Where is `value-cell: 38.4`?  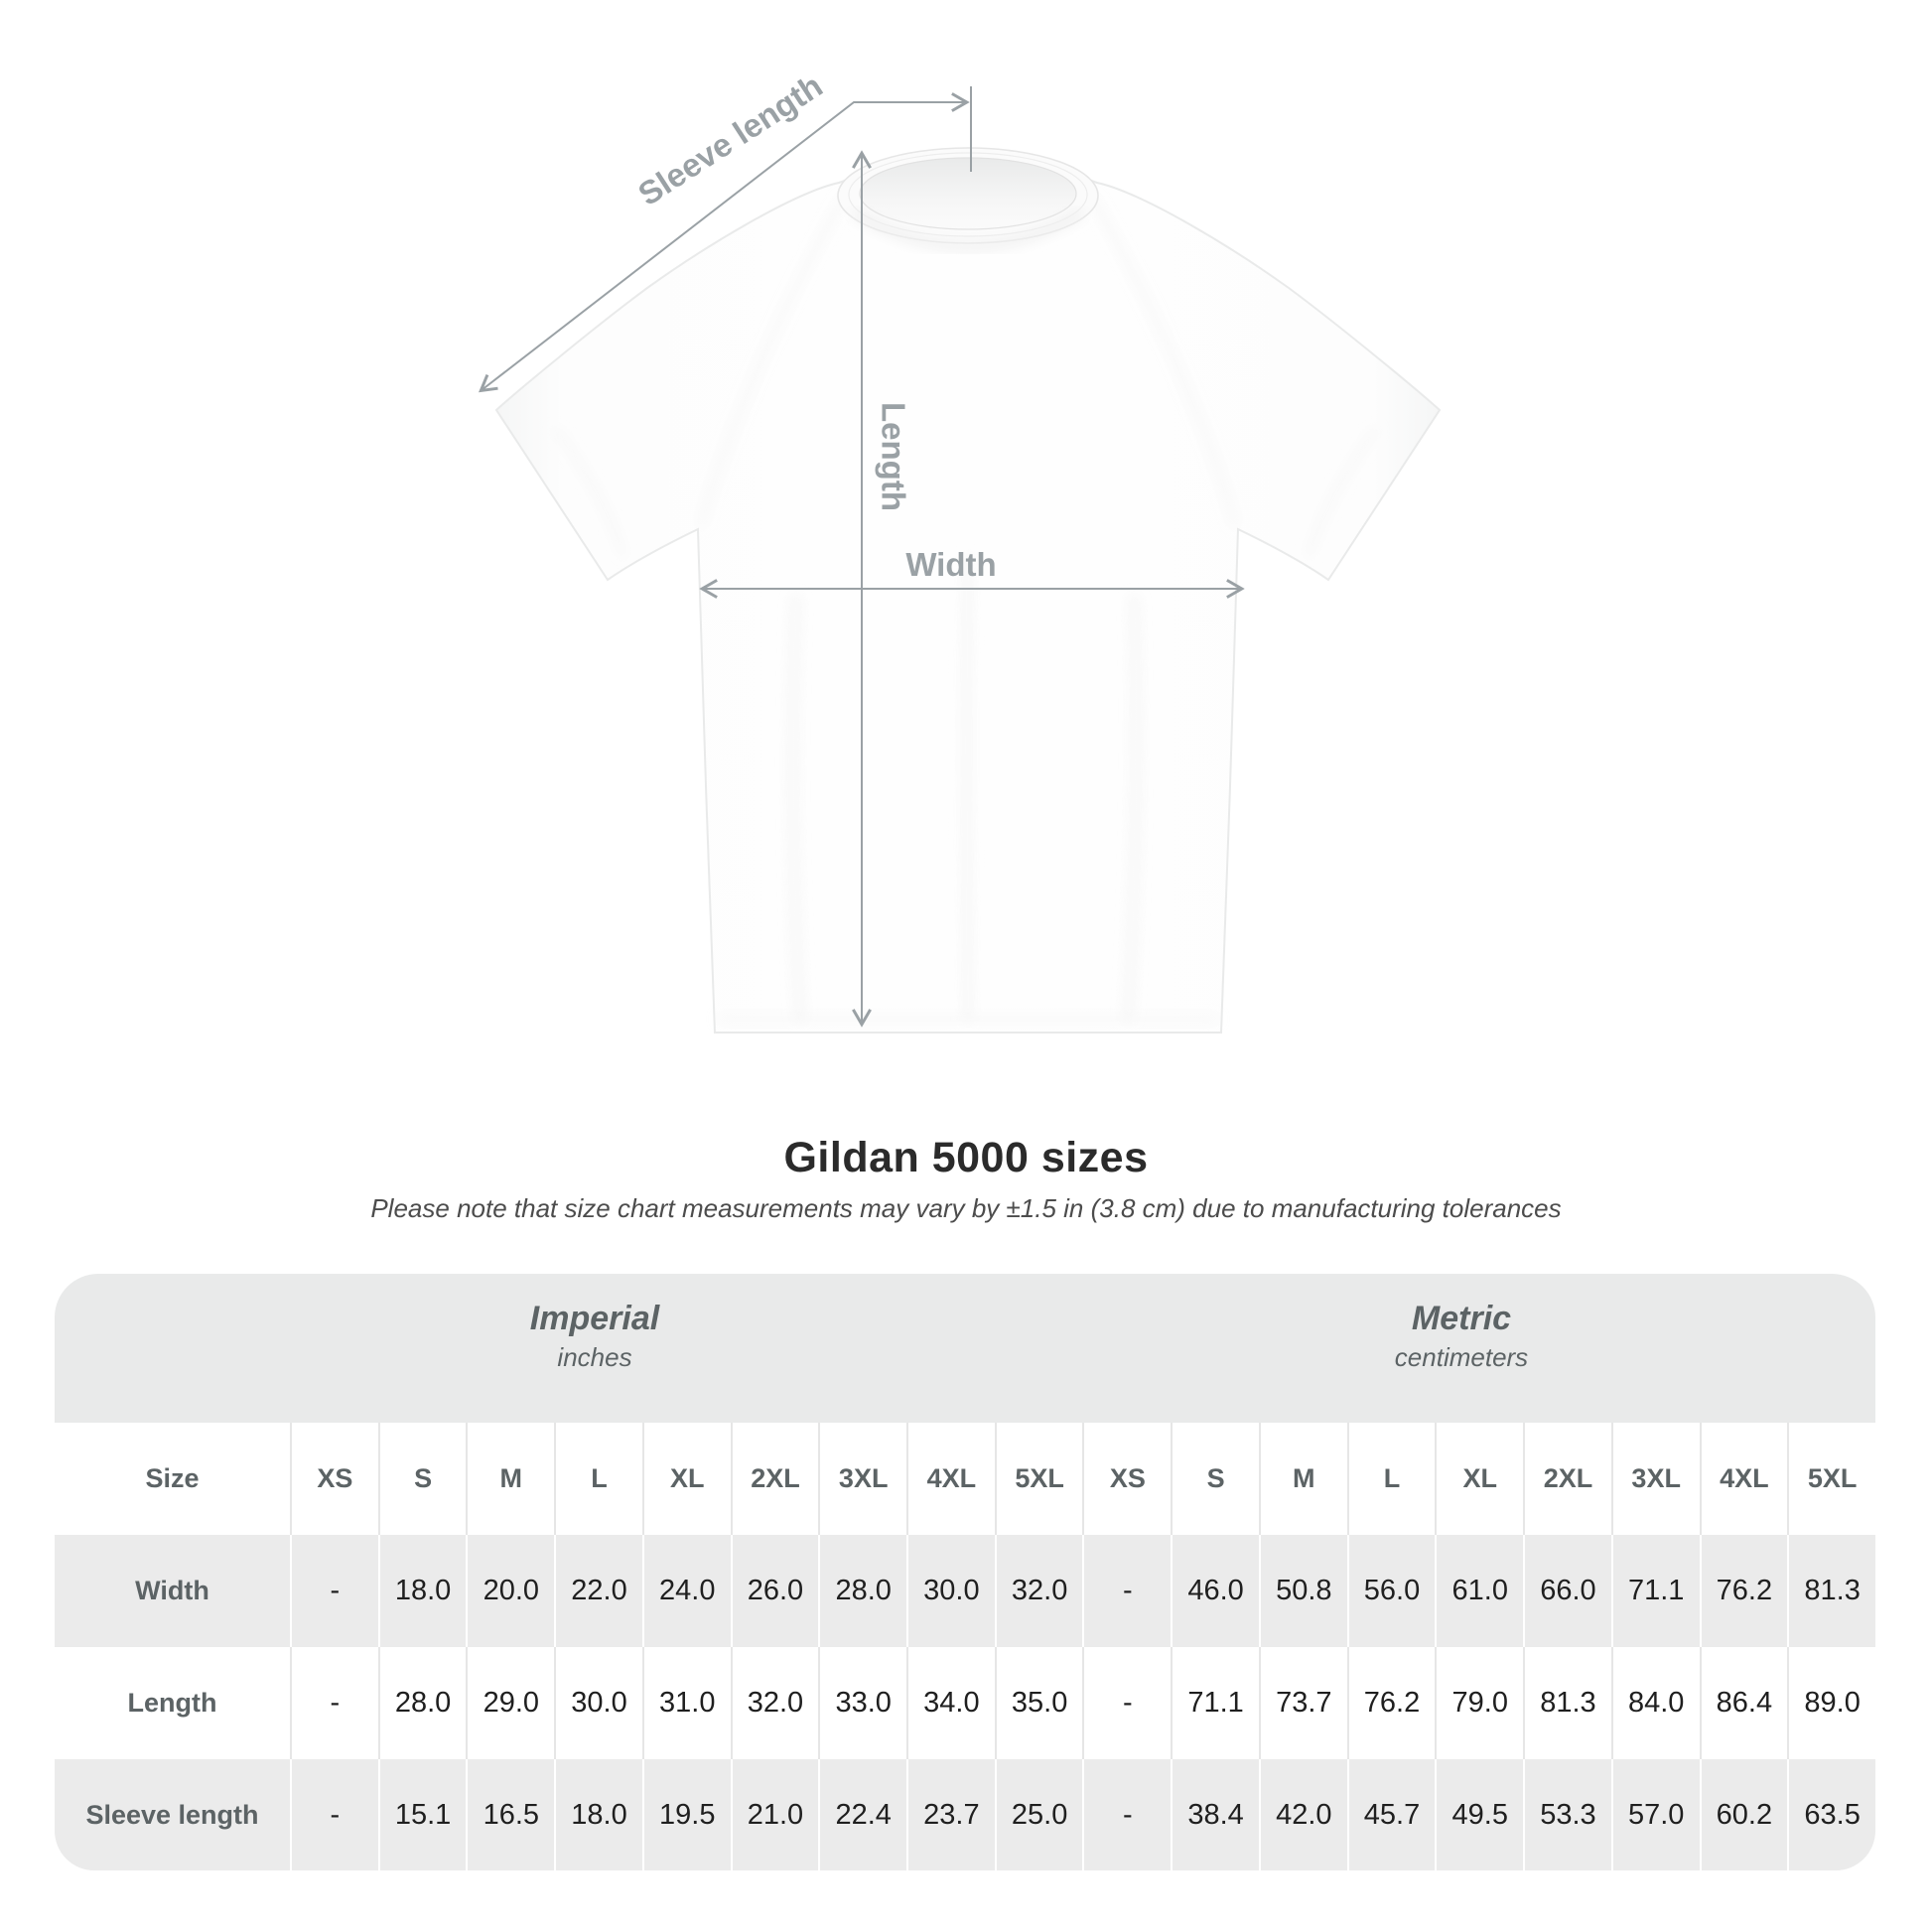
value-cell: 38.4 is located at coordinates (1215, 1815).